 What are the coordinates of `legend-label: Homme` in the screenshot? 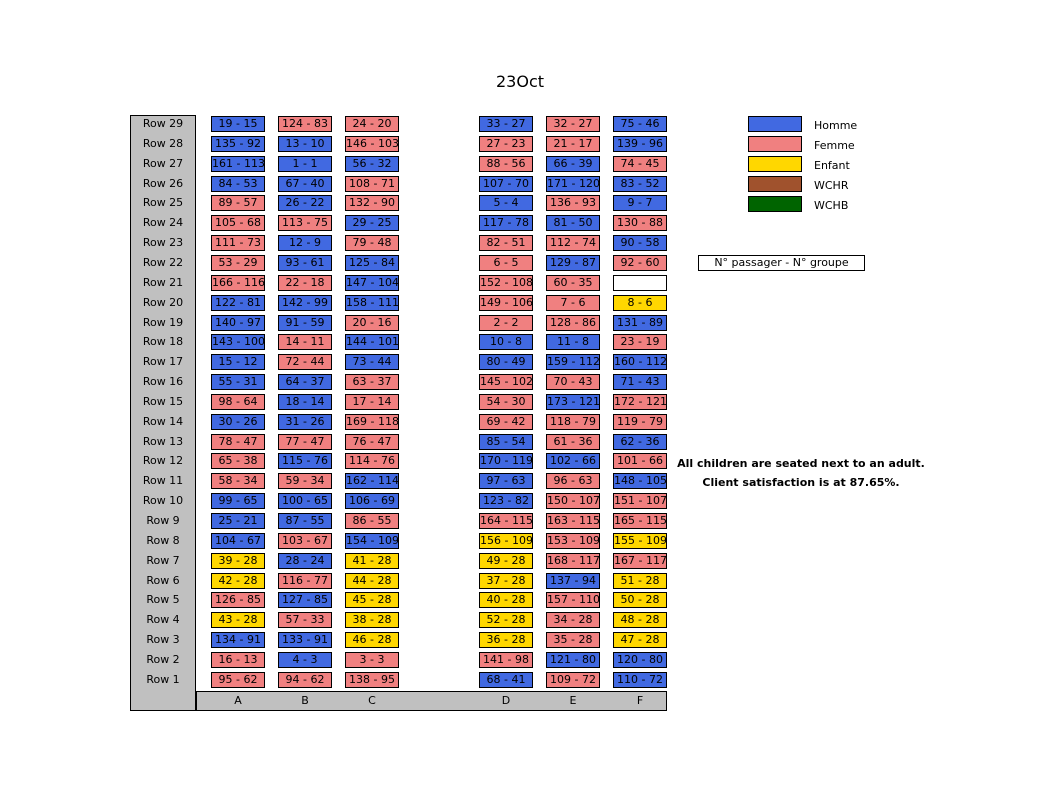 It's located at (836, 125).